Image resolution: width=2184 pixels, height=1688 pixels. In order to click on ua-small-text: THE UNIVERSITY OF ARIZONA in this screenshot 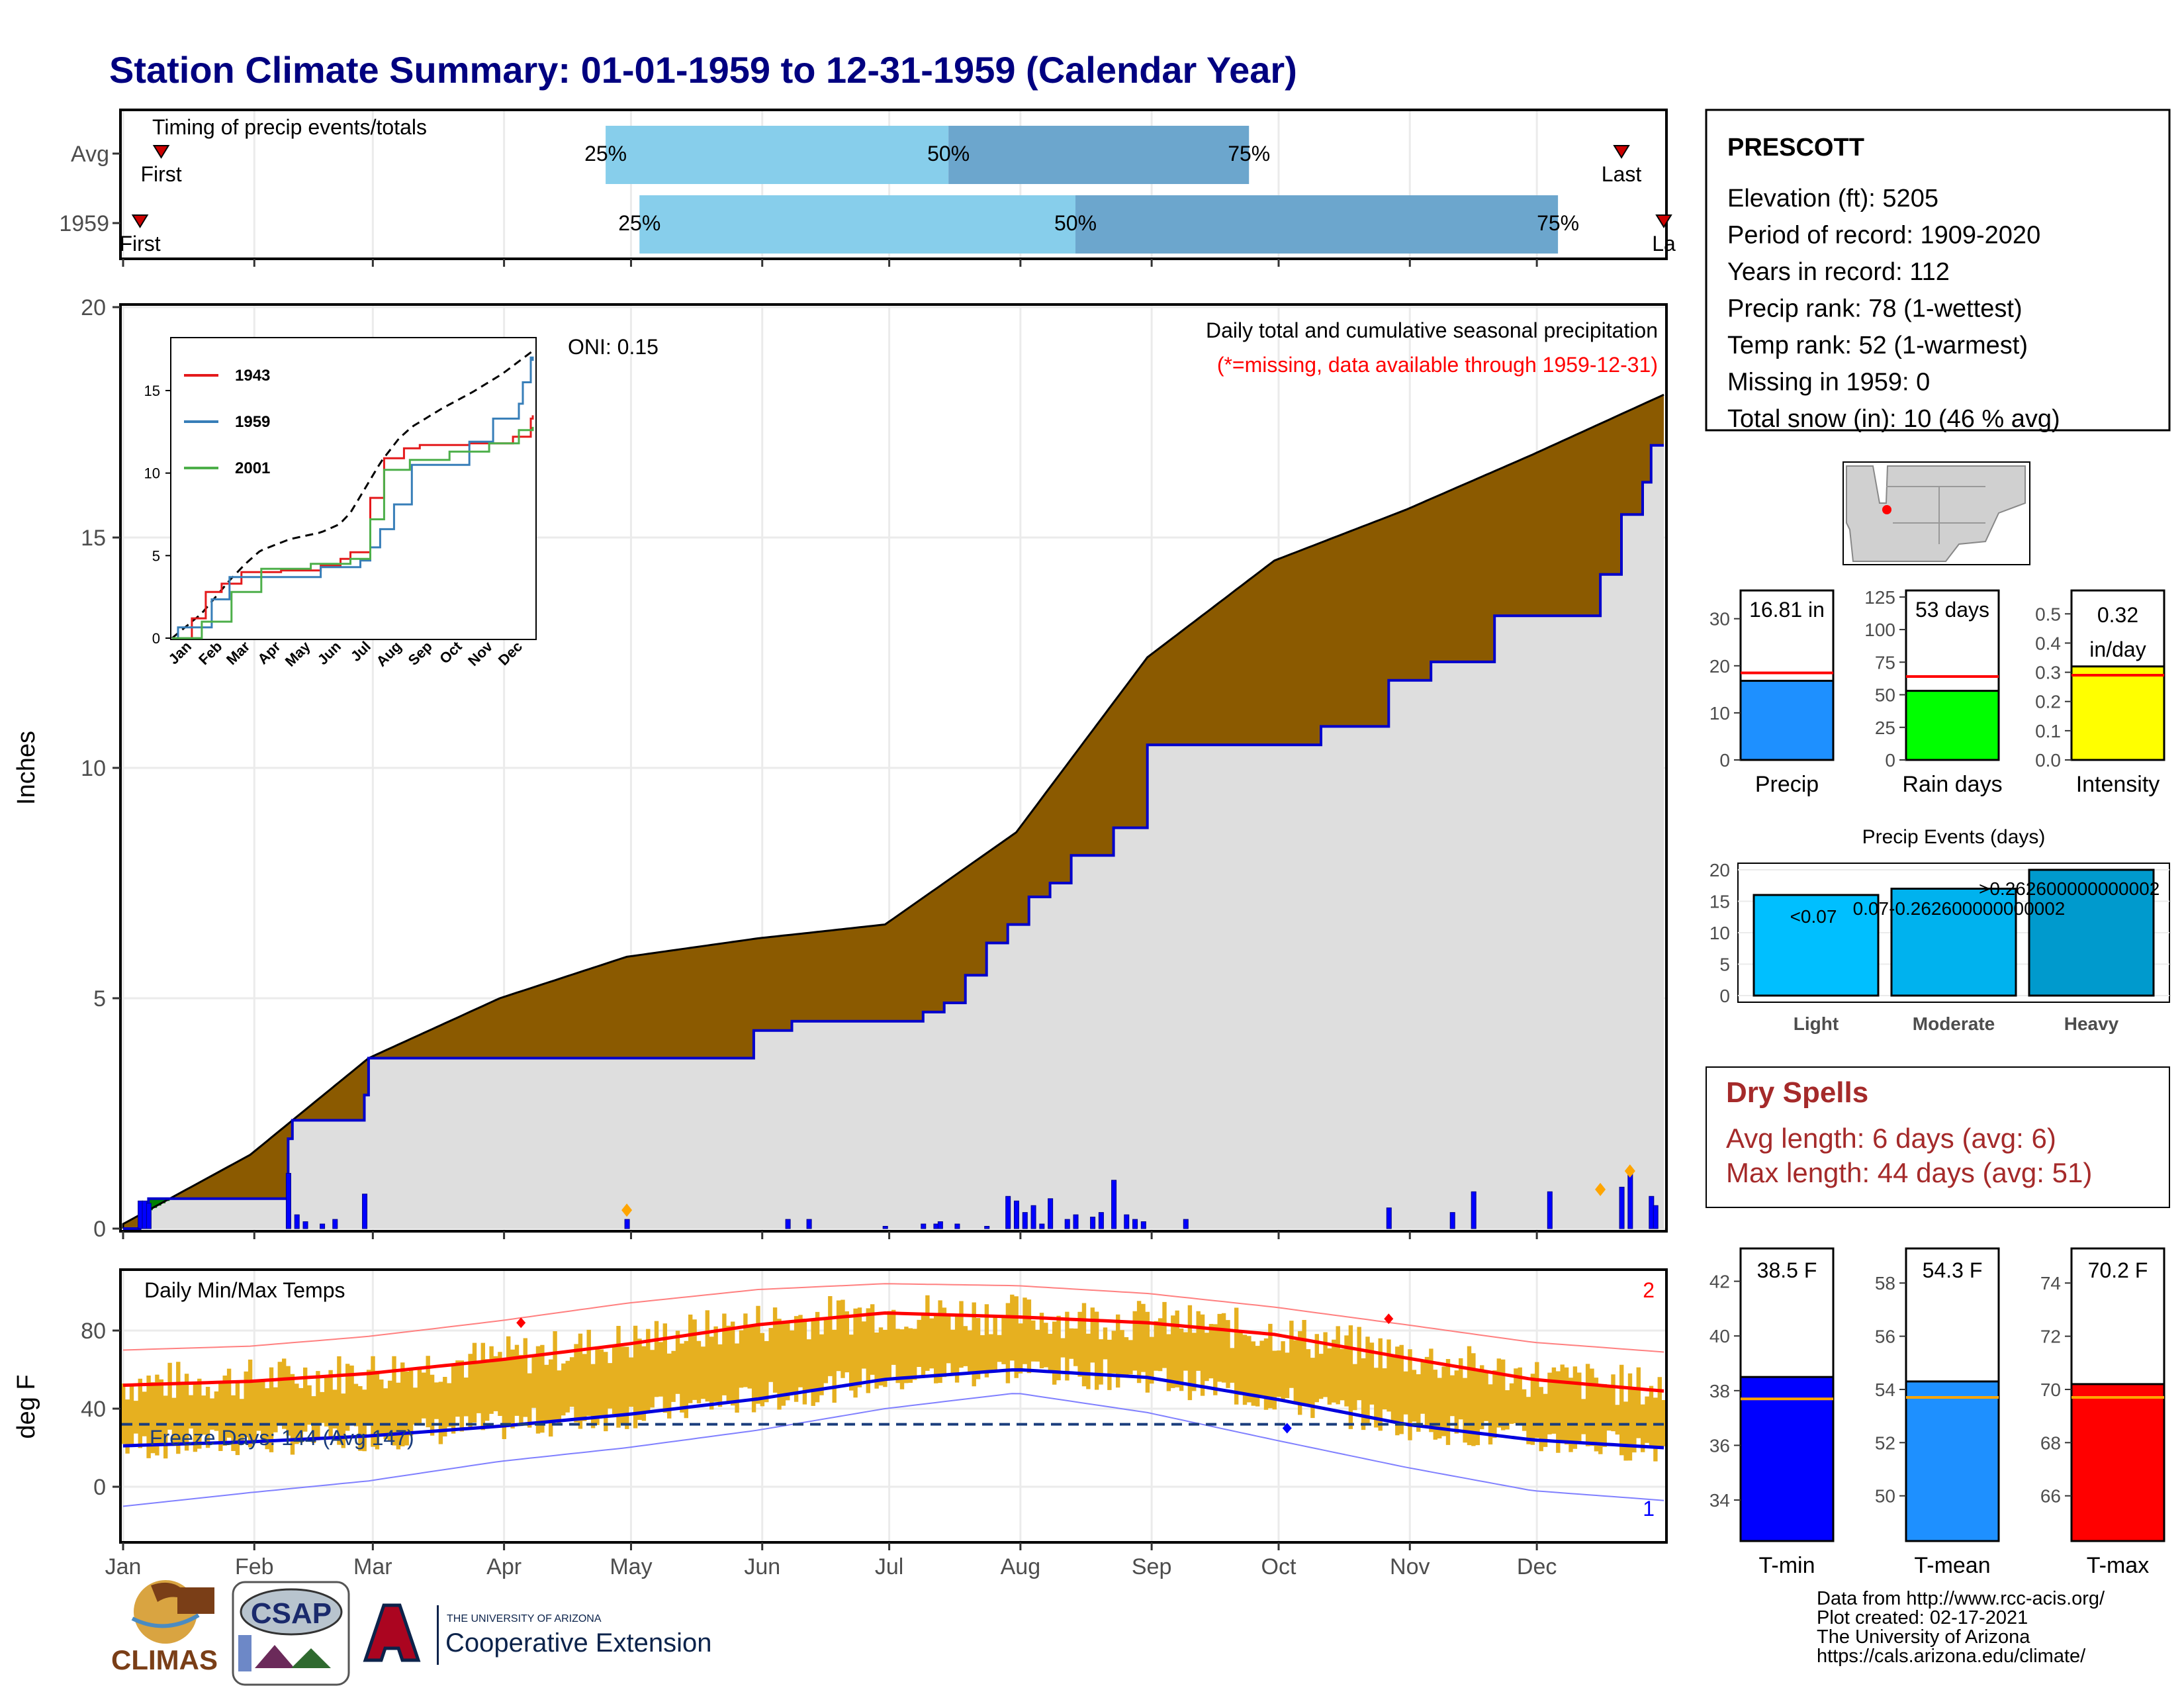, I will do `click(524, 1618)`.